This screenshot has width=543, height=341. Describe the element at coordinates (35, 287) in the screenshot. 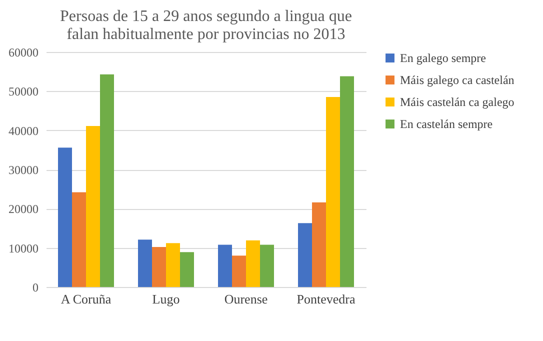

I see `y-tick-label: 0` at that location.